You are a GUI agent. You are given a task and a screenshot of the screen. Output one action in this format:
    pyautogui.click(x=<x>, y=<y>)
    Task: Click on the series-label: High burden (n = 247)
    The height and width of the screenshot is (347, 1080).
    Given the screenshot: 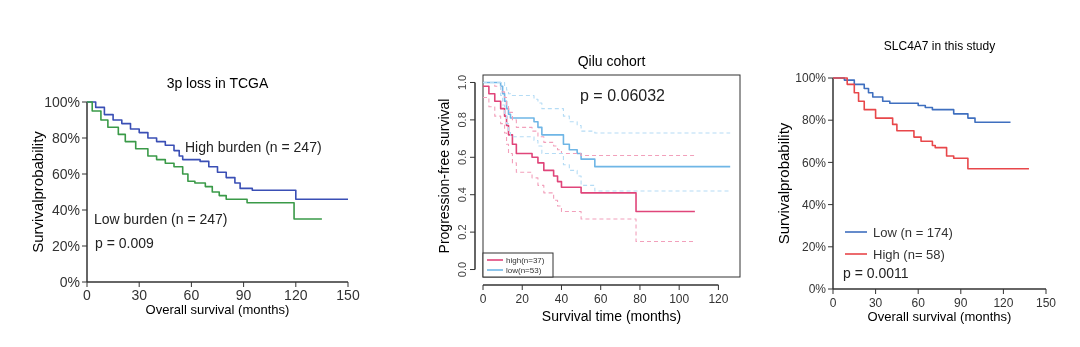 What is the action you would take?
    pyautogui.click(x=253, y=147)
    